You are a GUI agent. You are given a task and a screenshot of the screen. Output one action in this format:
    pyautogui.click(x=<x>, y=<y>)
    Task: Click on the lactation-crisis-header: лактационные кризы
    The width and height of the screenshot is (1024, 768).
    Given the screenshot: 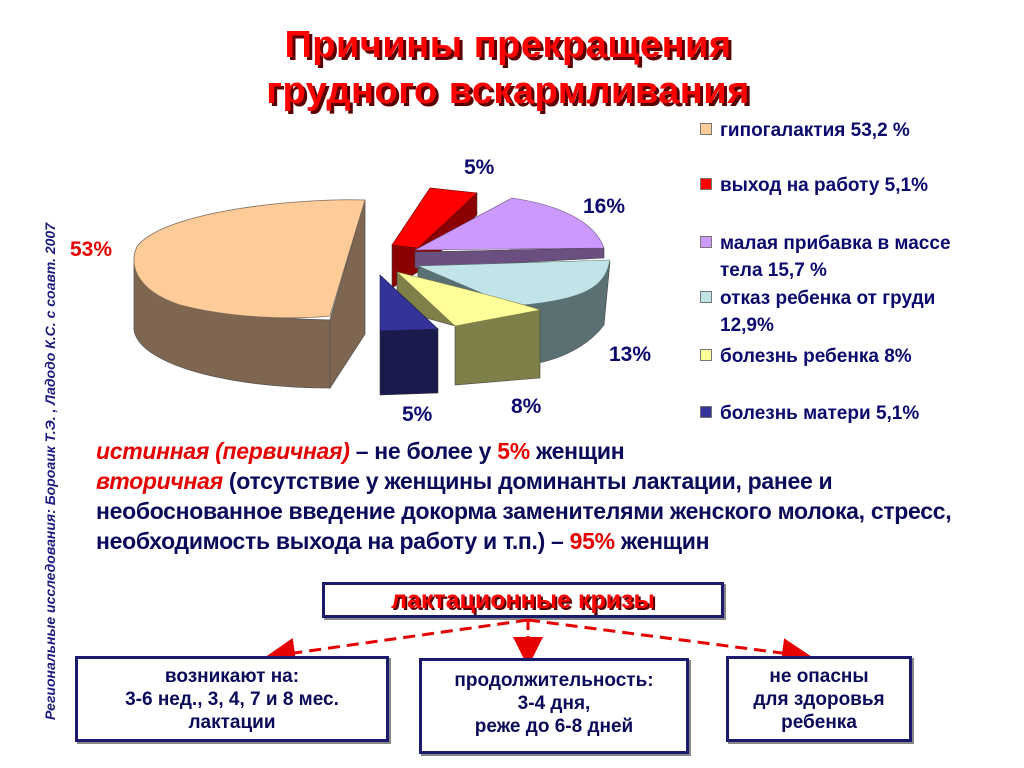 What is the action you would take?
    pyautogui.click(x=523, y=600)
    